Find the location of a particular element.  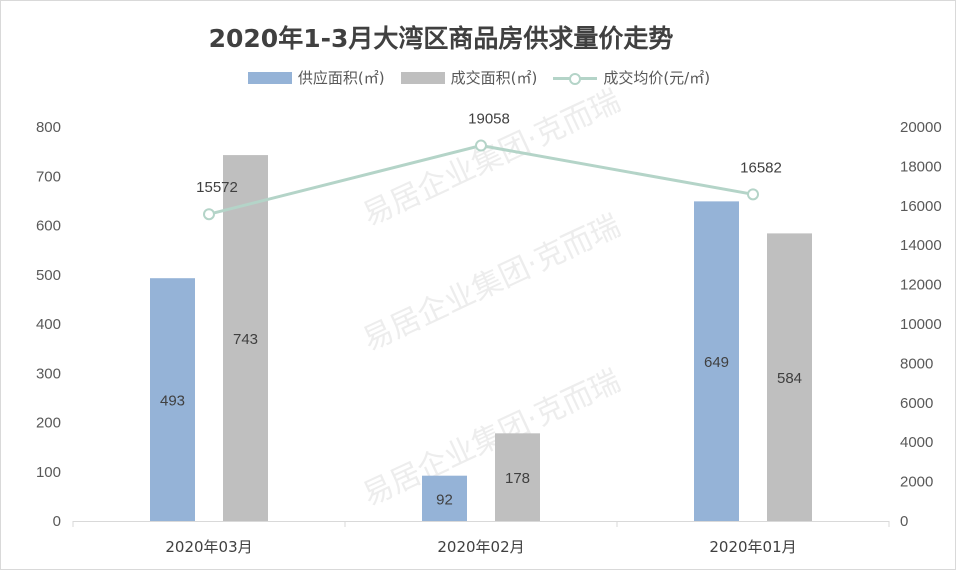

bar-data-label: 493 is located at coordinates (172, 401).